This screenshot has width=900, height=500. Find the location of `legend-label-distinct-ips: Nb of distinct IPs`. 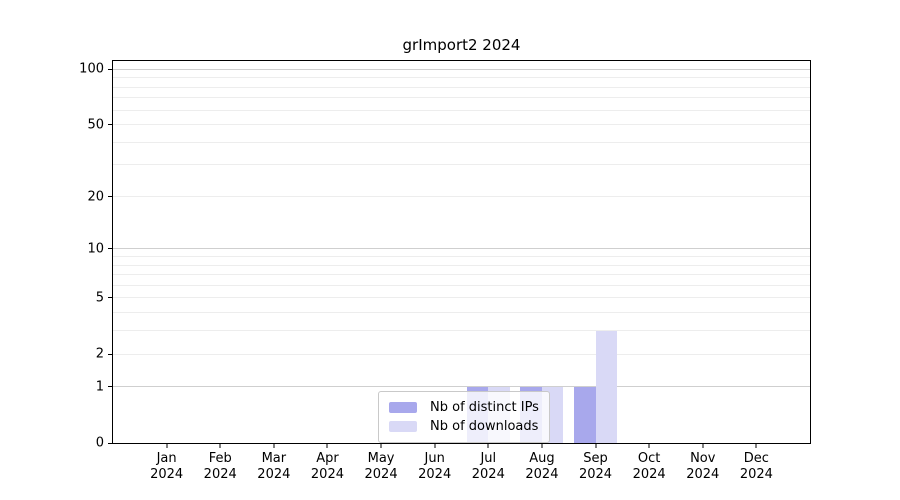

legend-label-distinct-ips: Nb of distinct IPs is located at coordinates (484, 407).